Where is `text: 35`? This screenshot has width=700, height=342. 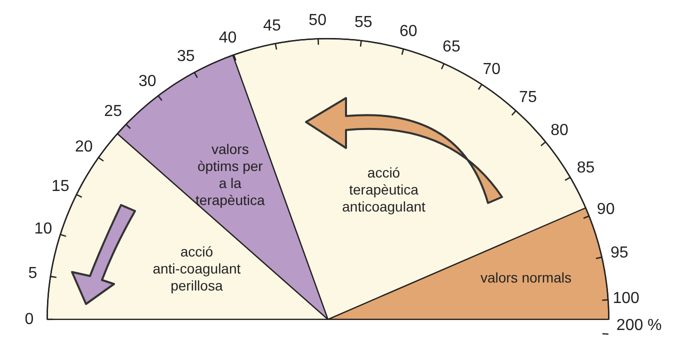
text: 35 is located at coordinates (185, 56).